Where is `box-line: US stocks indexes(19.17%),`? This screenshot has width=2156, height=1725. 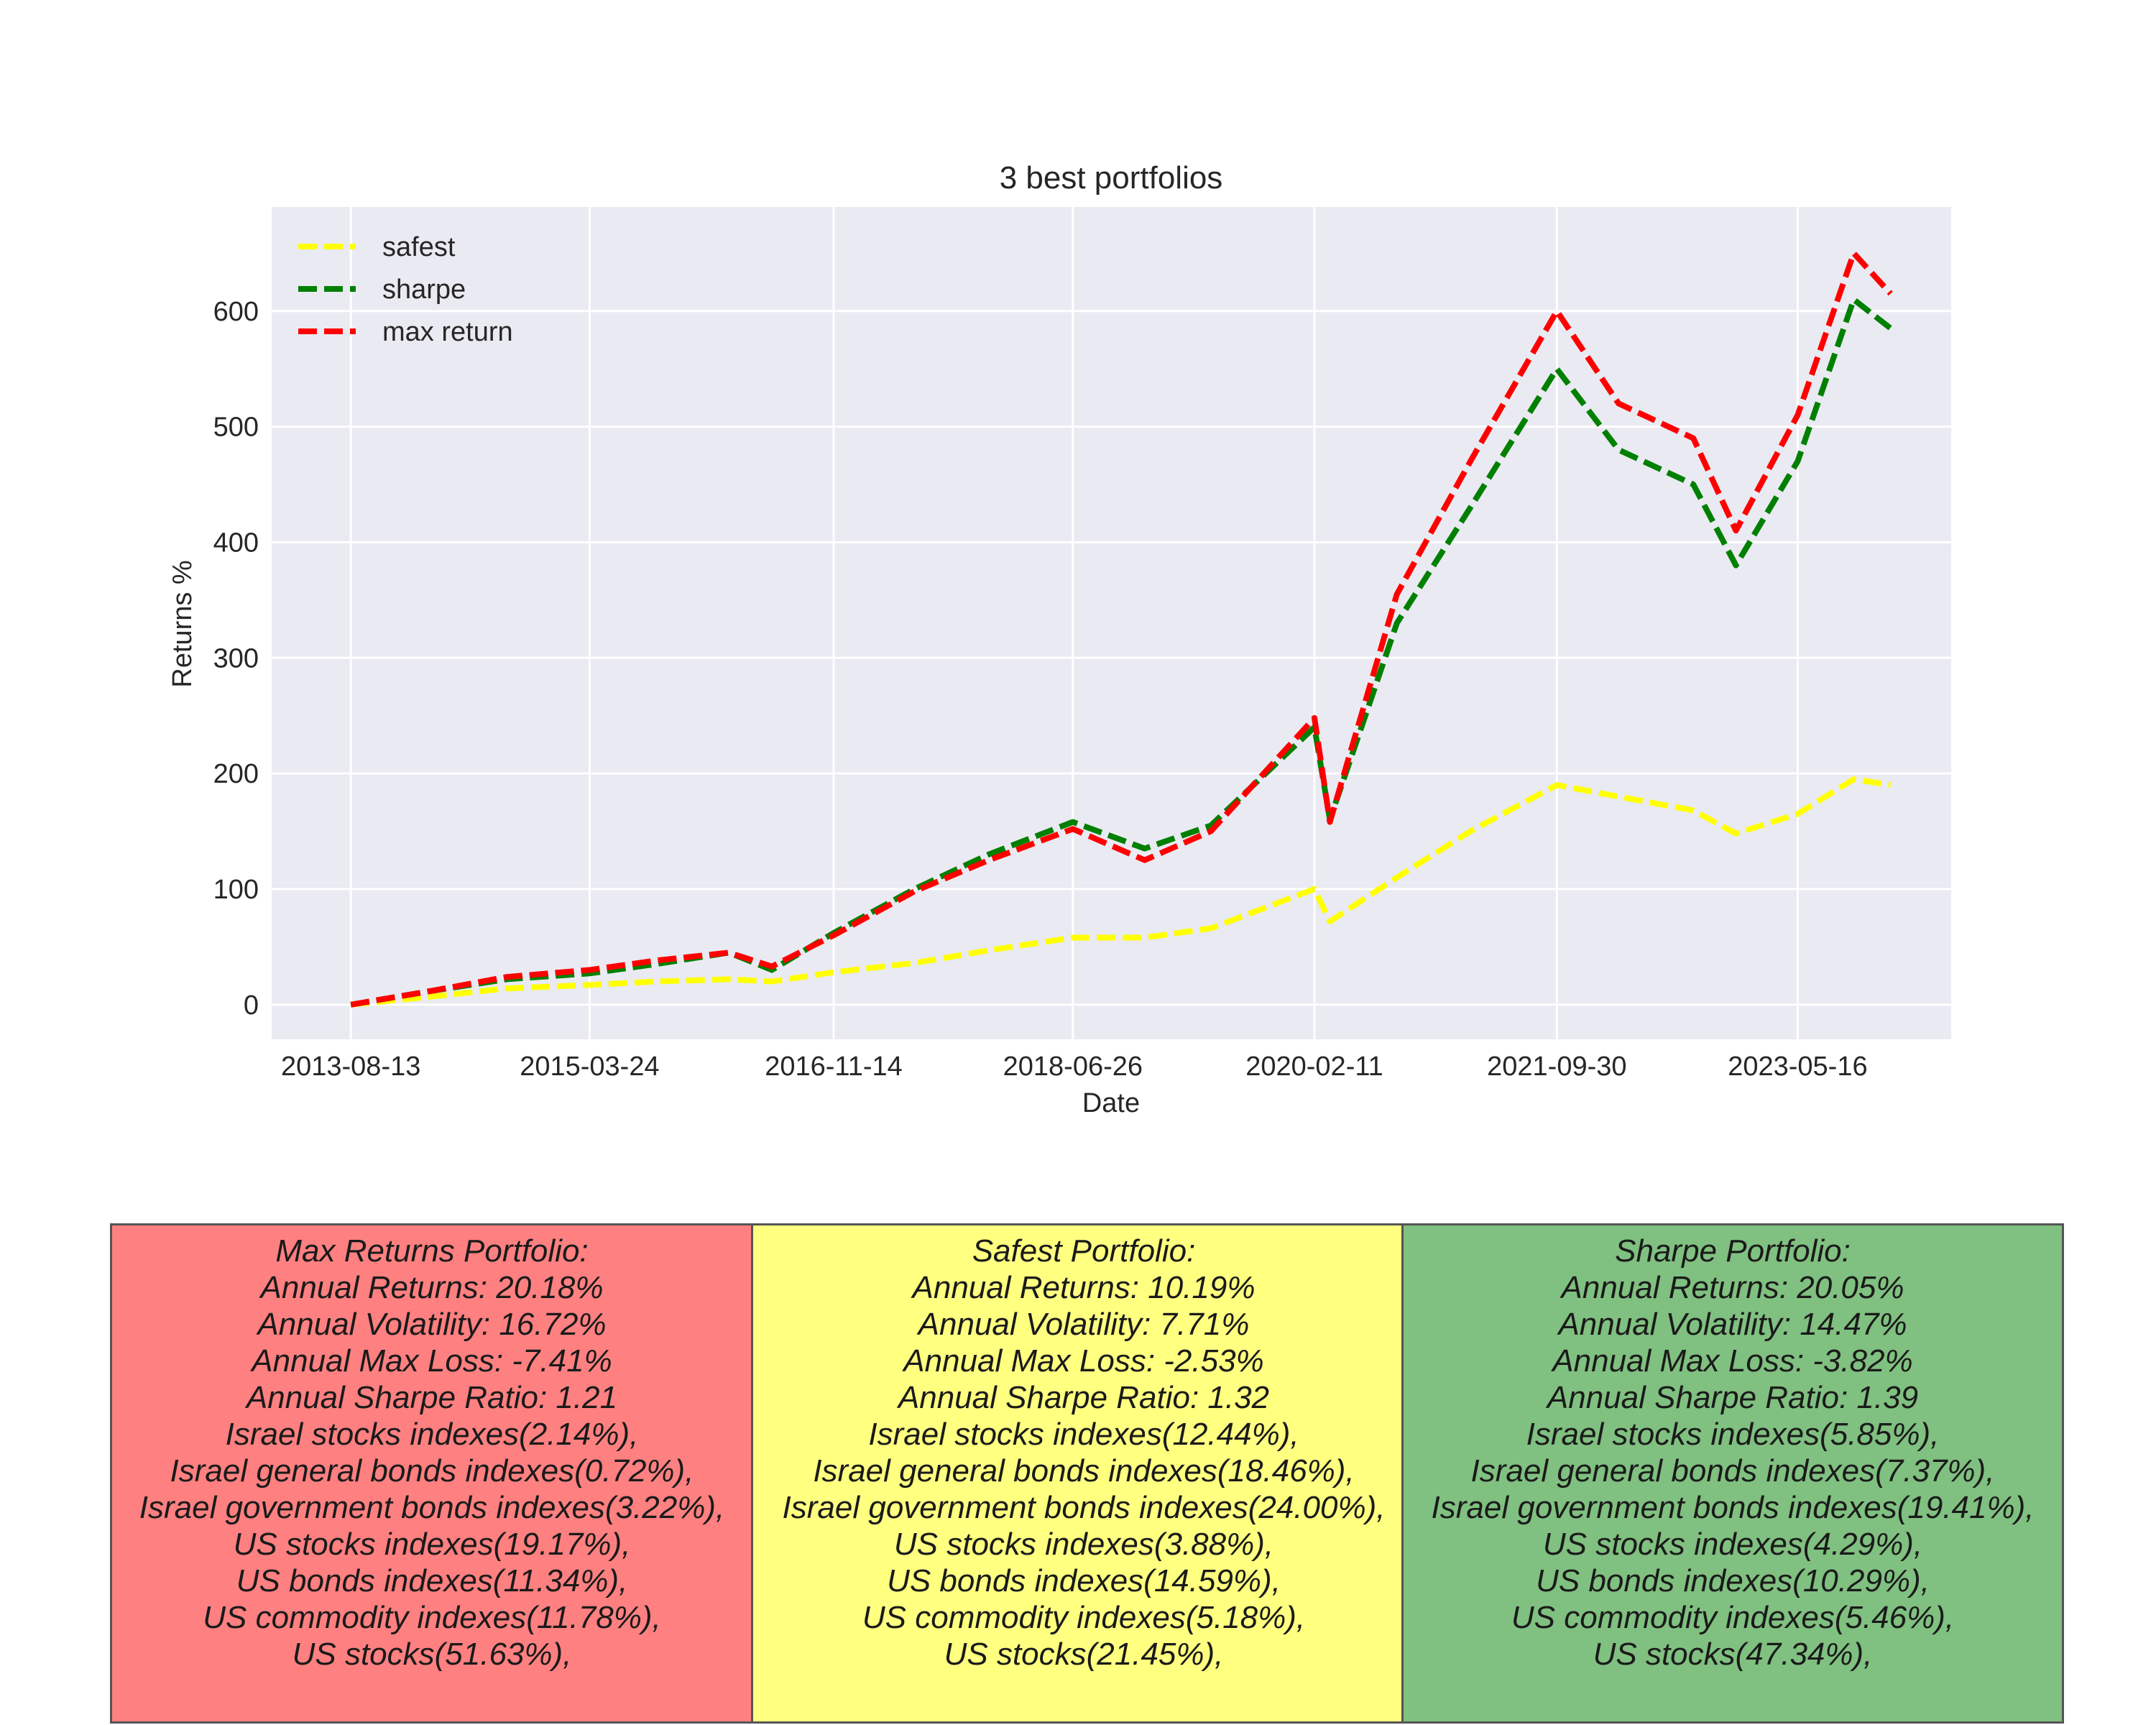
box-line: US stocks indexes(19.17%), is located at coordinates (432, 1544).